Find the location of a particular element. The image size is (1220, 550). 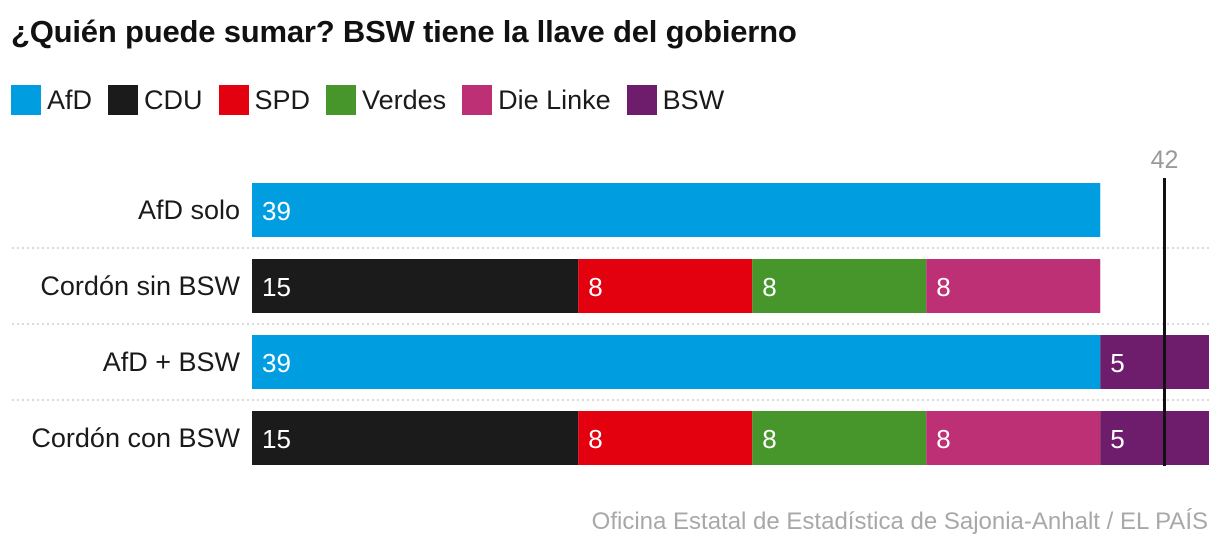

legend: AfD CDU SPD Verdes Die Linke BSW is located at coordinates (375, 100).